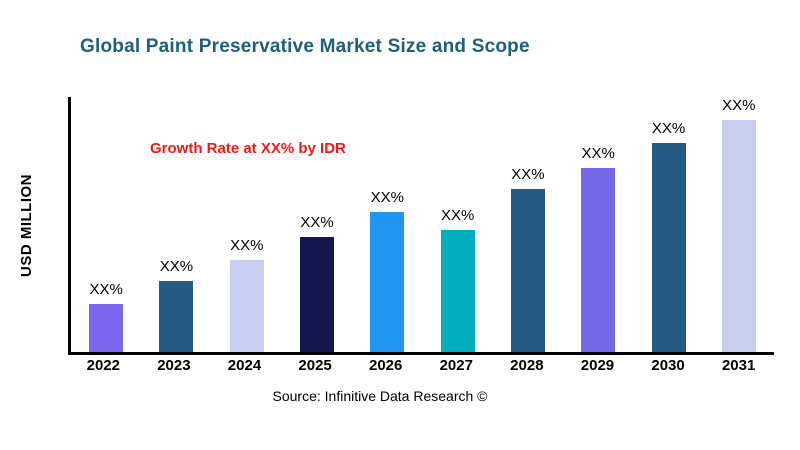 Image resolution: width=800 pixels, height=450 pixels. What do you see at coordinates (668, 128) in the screenshot?
I see `bar-value-label-2030: XX%` at bounding box center [668, 128].